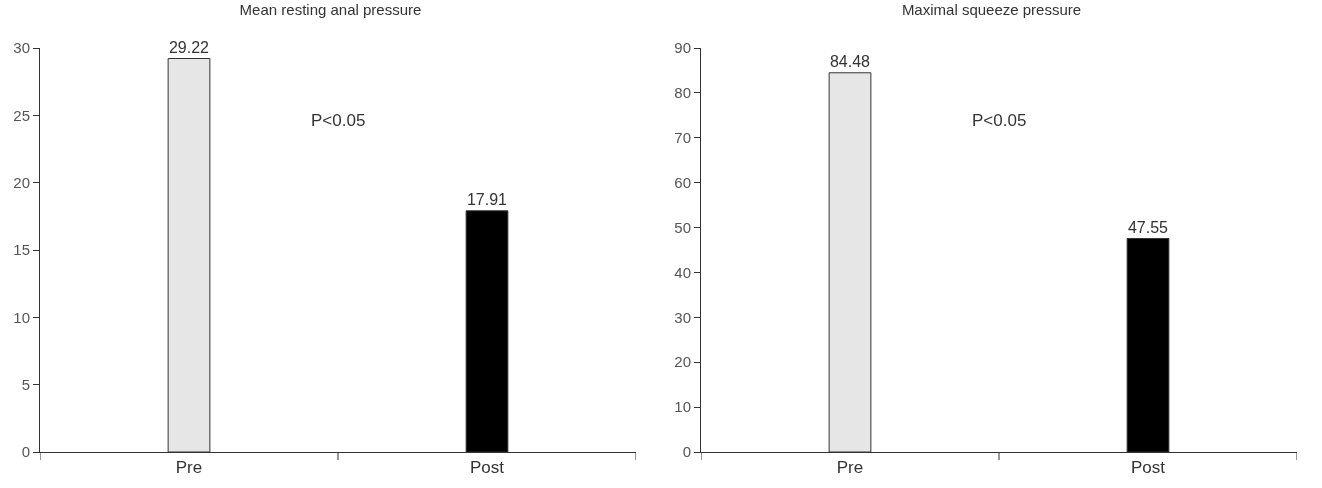 The height and width of the screenshot is (488, 1322). I want to click on y-tick-label: 90, so click(682, 48).